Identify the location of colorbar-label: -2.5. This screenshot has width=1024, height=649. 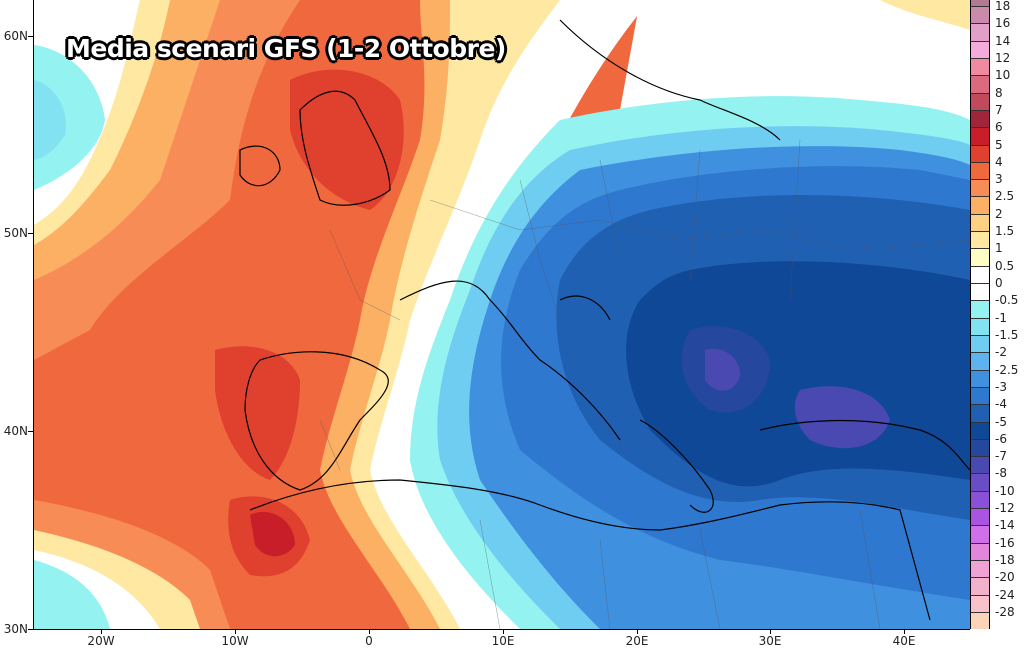
(1007, 369).